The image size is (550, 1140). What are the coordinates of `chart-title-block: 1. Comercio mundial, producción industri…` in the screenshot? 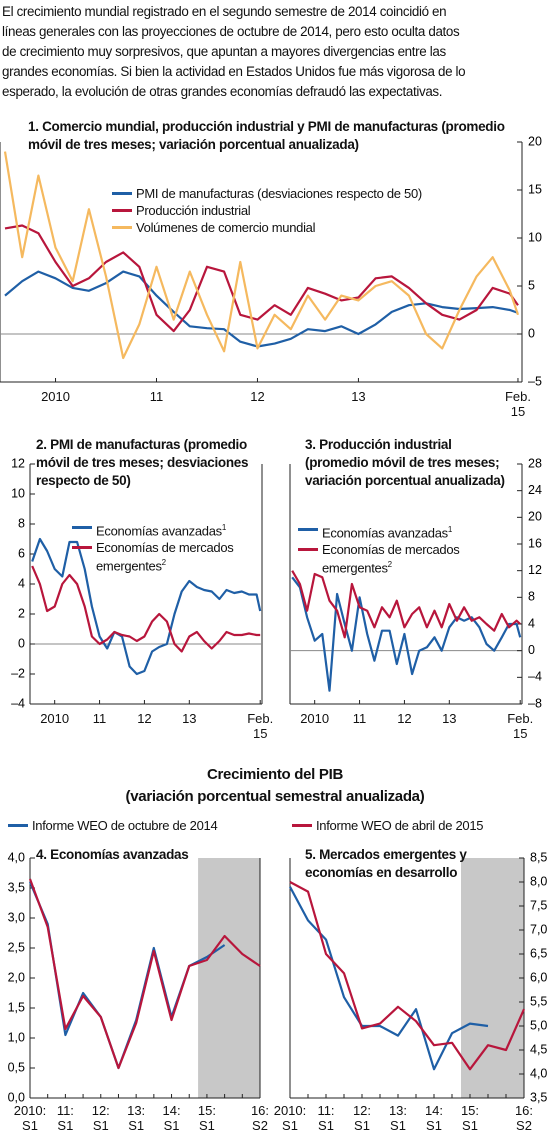 It's located at (268, 136).